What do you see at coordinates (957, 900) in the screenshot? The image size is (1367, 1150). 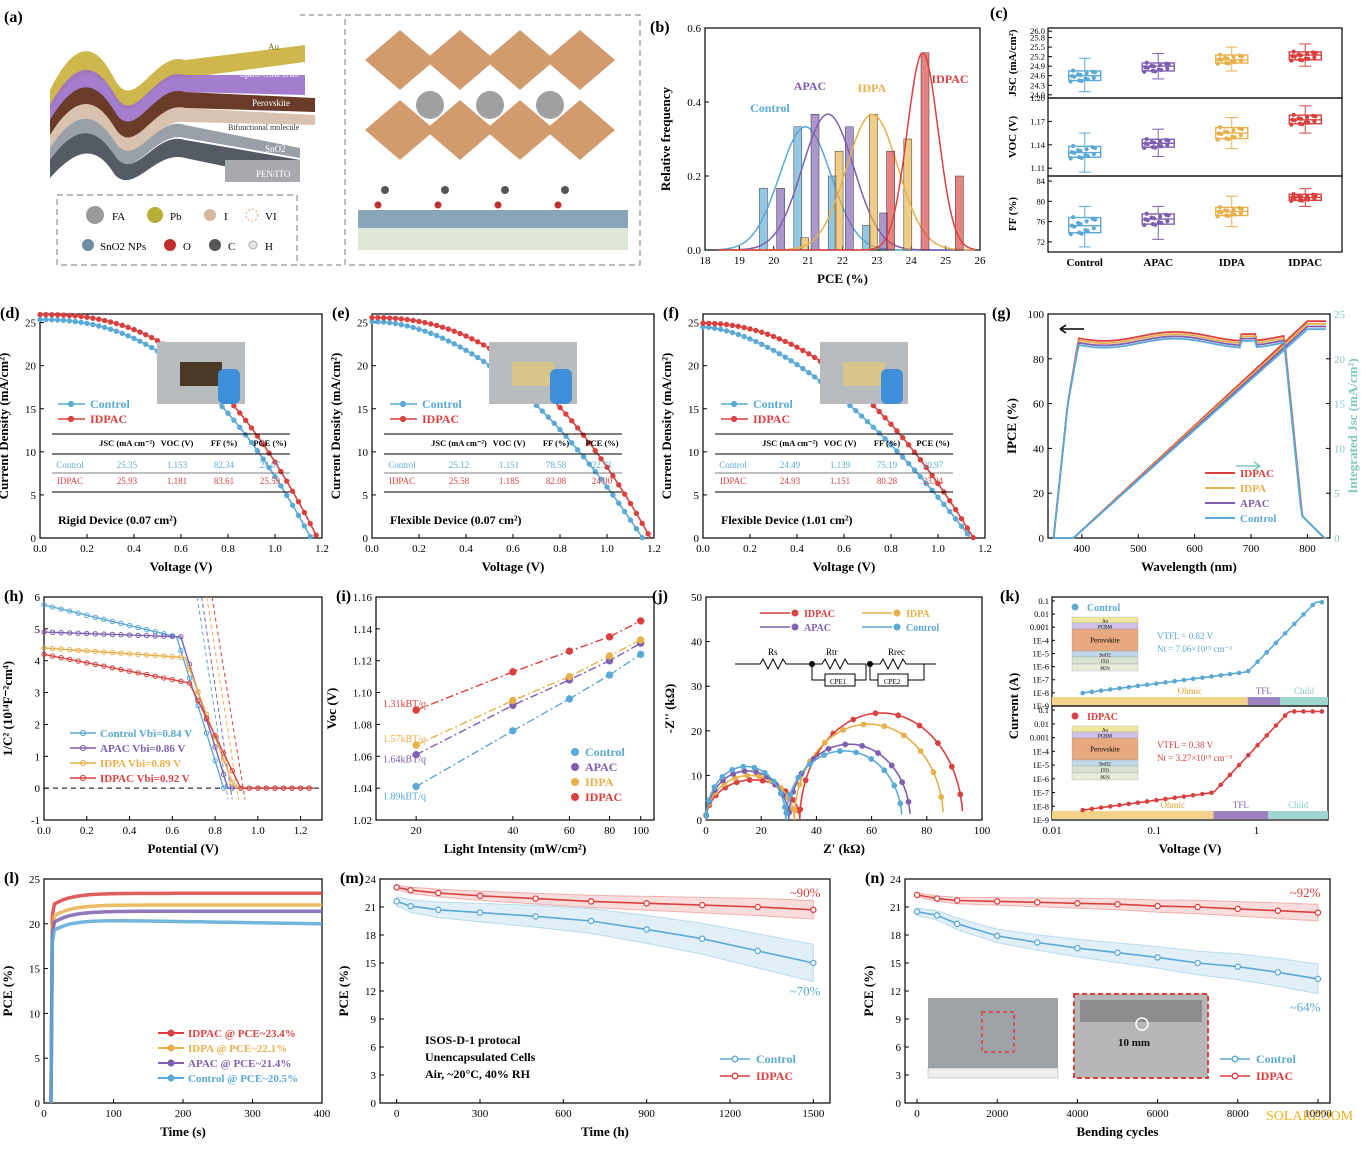 I see `stability-point-idpac` at bounding box center [957, 900].